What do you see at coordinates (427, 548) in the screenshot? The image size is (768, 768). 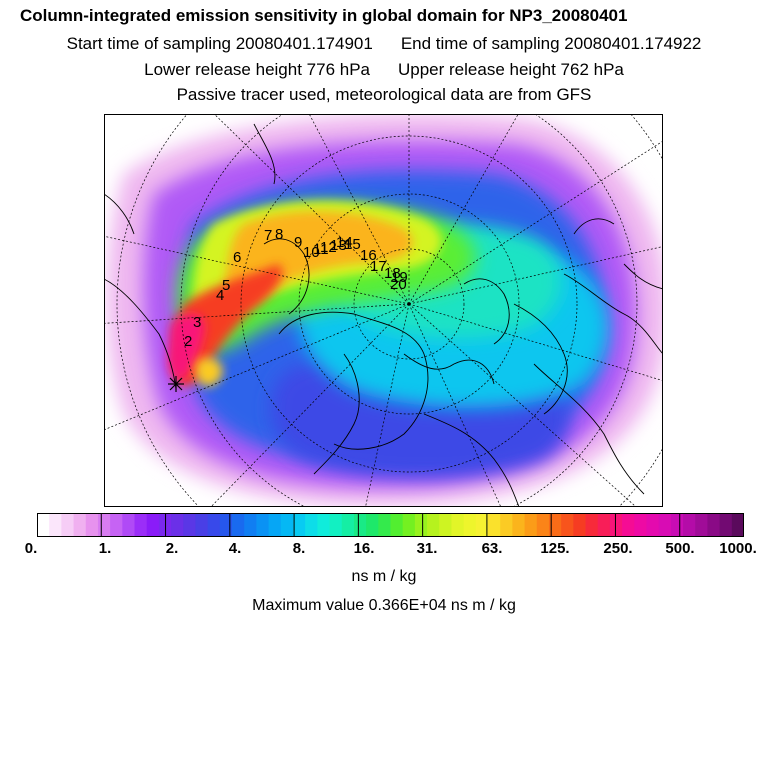 I see `colorbar-tick: 31.` at bounding box center [427, 548].